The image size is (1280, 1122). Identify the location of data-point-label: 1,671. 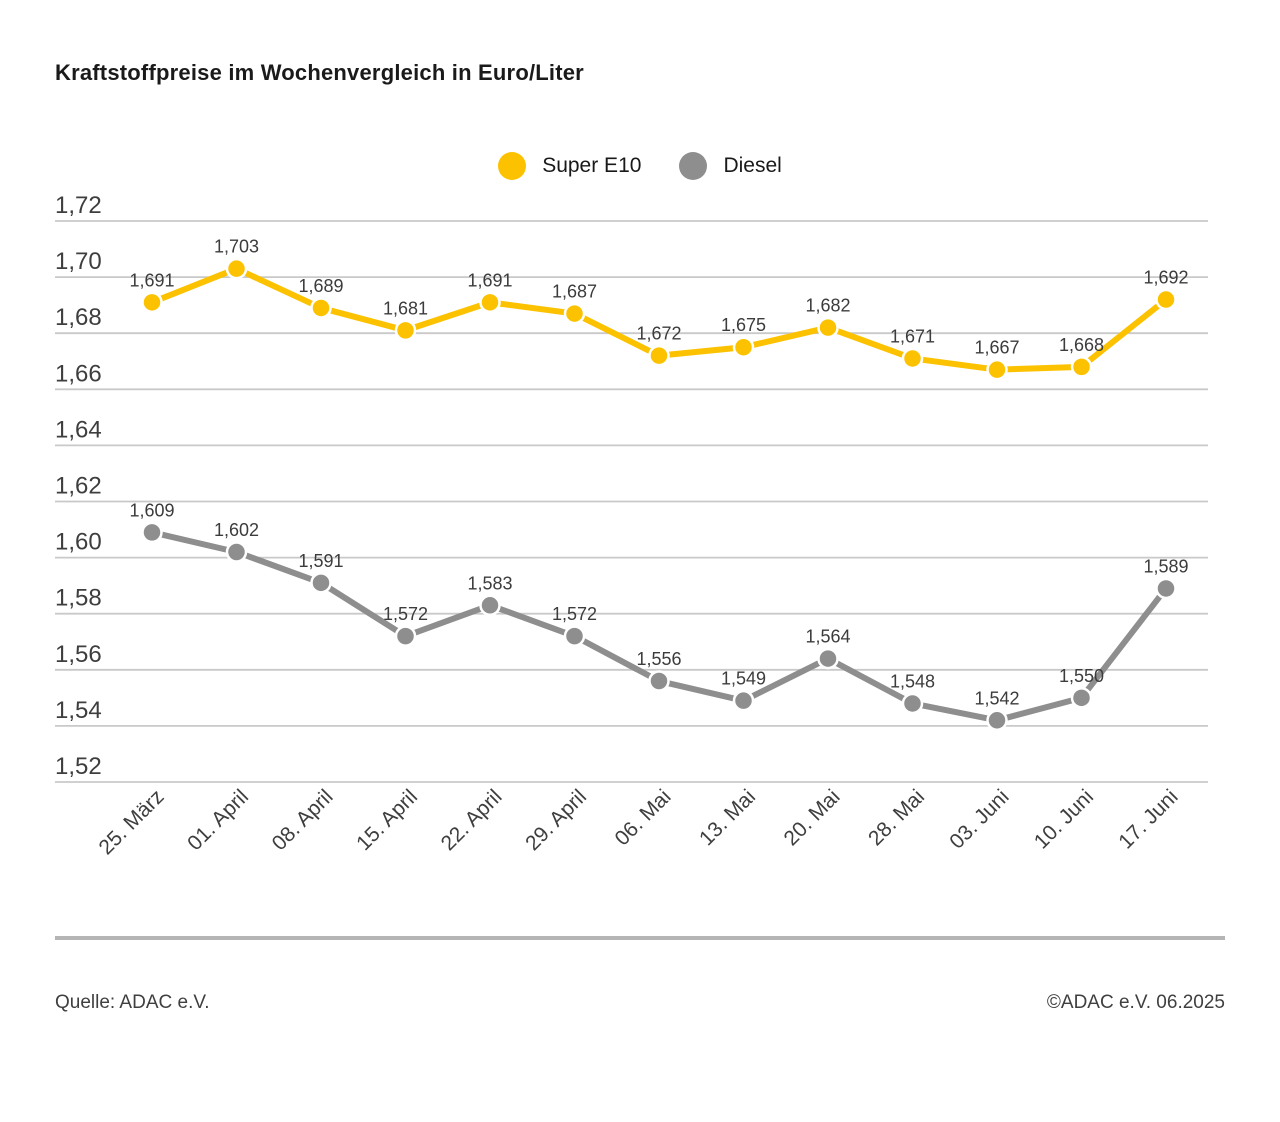
(912, 336).